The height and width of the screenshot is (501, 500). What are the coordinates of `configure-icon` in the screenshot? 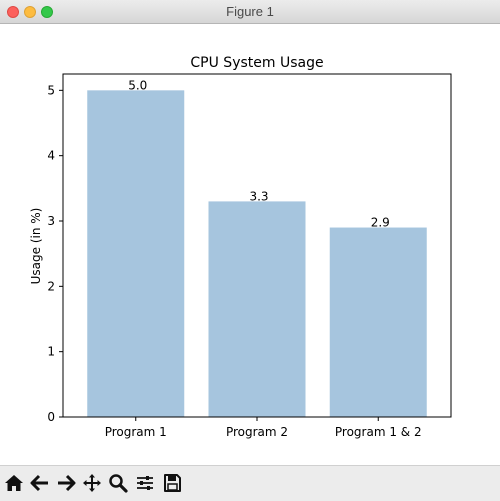 It's located at (145, 483).